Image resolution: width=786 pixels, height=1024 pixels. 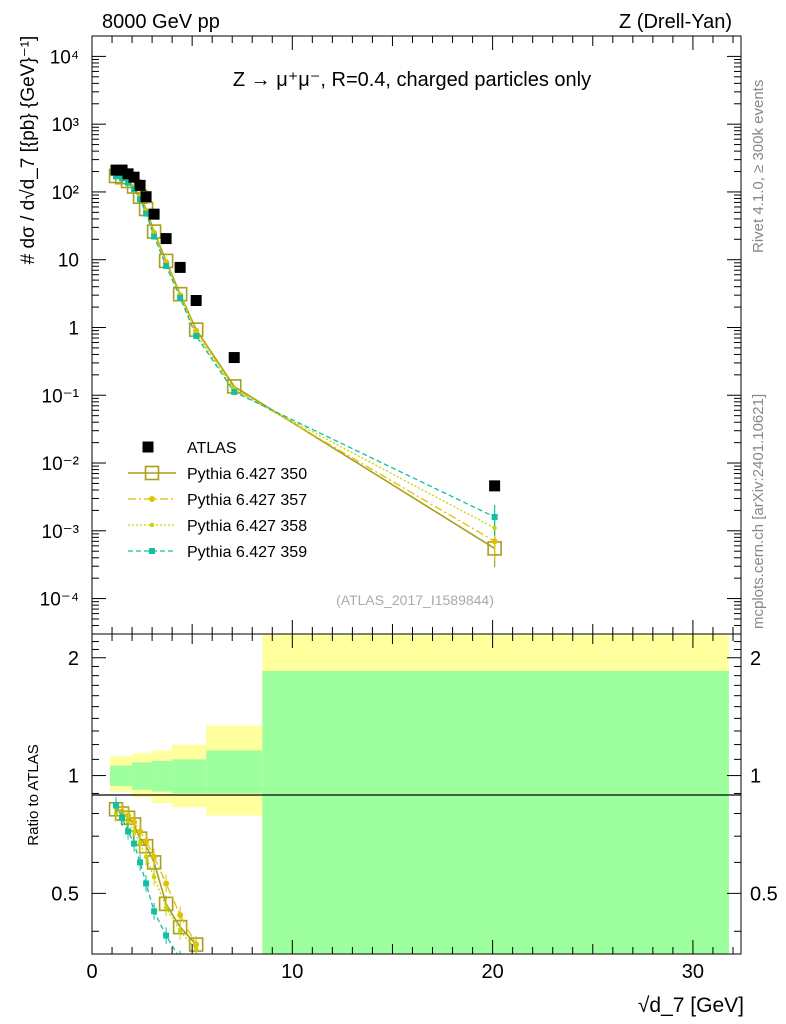 I want to click on y-tick-label-main: 10³, so click(x=65, y=125).